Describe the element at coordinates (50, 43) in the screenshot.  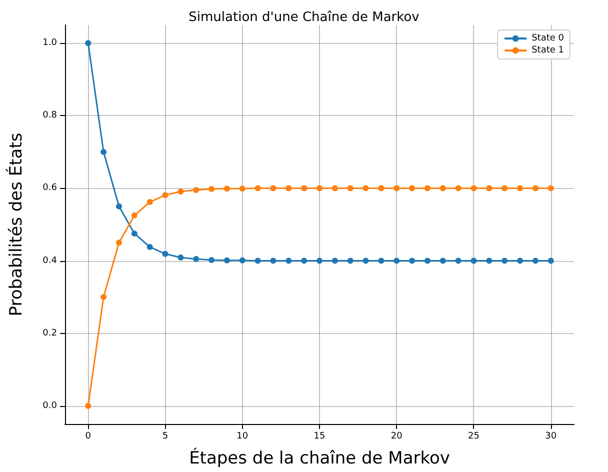
I see `y-tick-label: 1.0` at that location.